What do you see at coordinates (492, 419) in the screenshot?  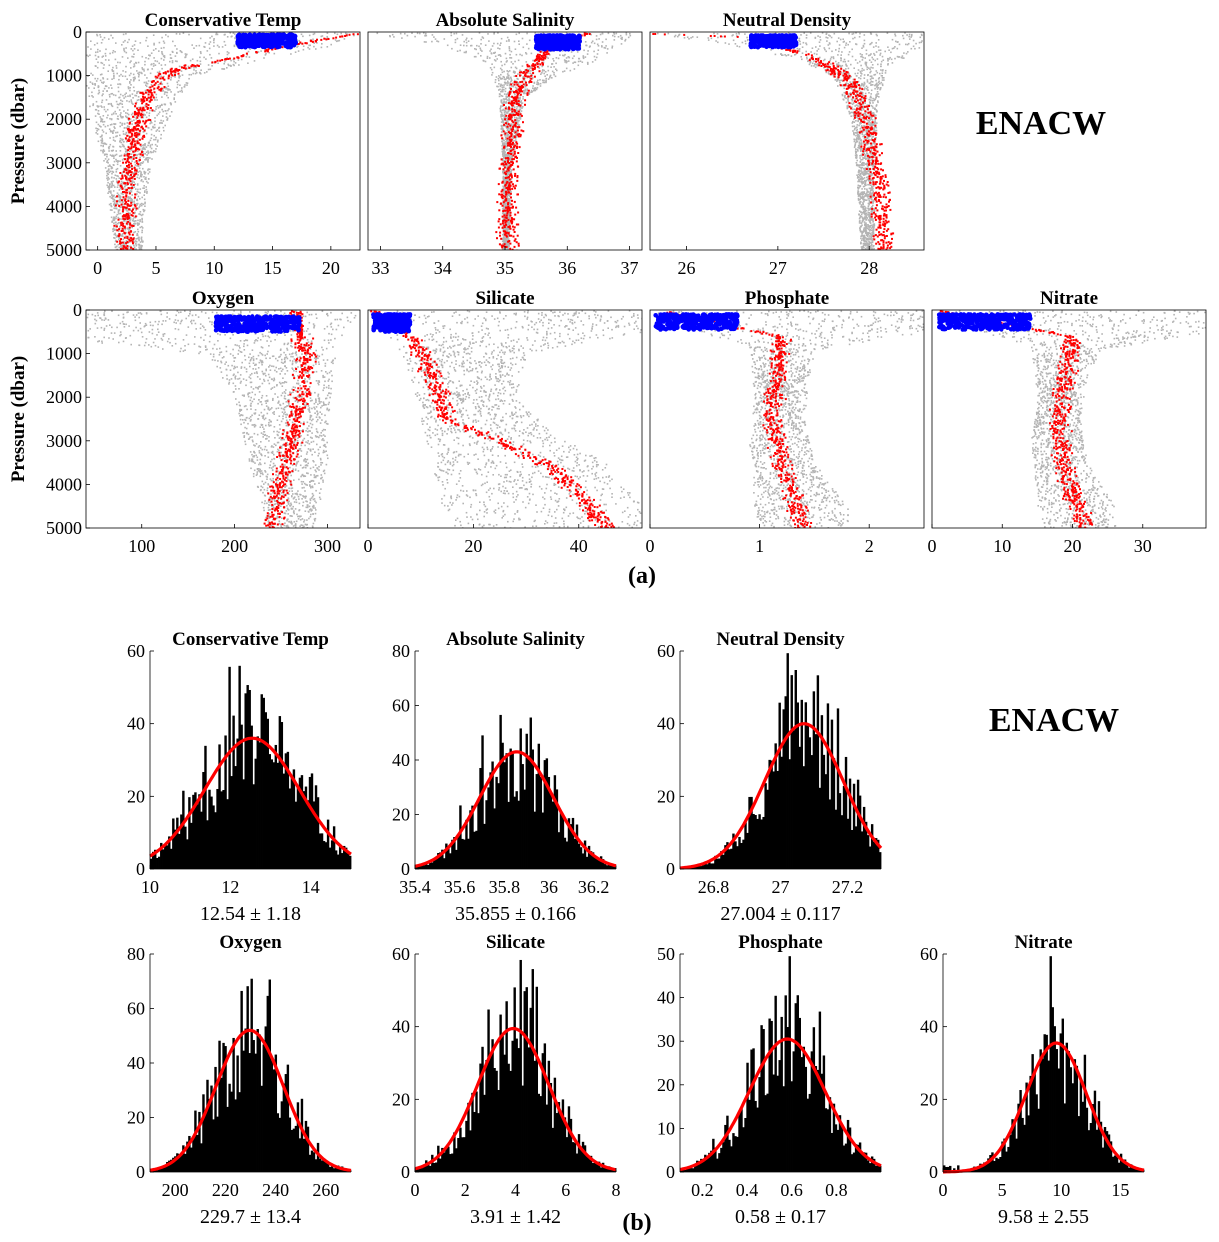 I see `prof-si-deep-points` at bounding box center [492, 419].